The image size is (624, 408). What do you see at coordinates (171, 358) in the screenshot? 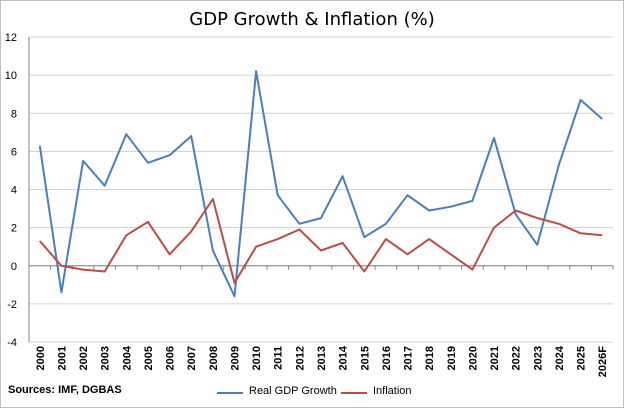
I see `x-tick-label: 2006` at bounding box center [171, 358].